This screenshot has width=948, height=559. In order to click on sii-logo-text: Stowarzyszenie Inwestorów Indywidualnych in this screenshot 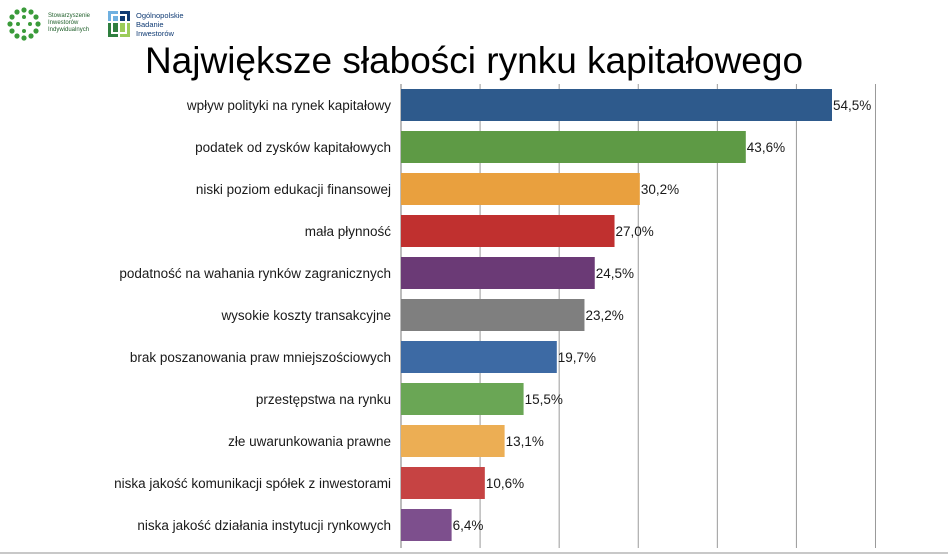, I will do `click(88, 23)`.